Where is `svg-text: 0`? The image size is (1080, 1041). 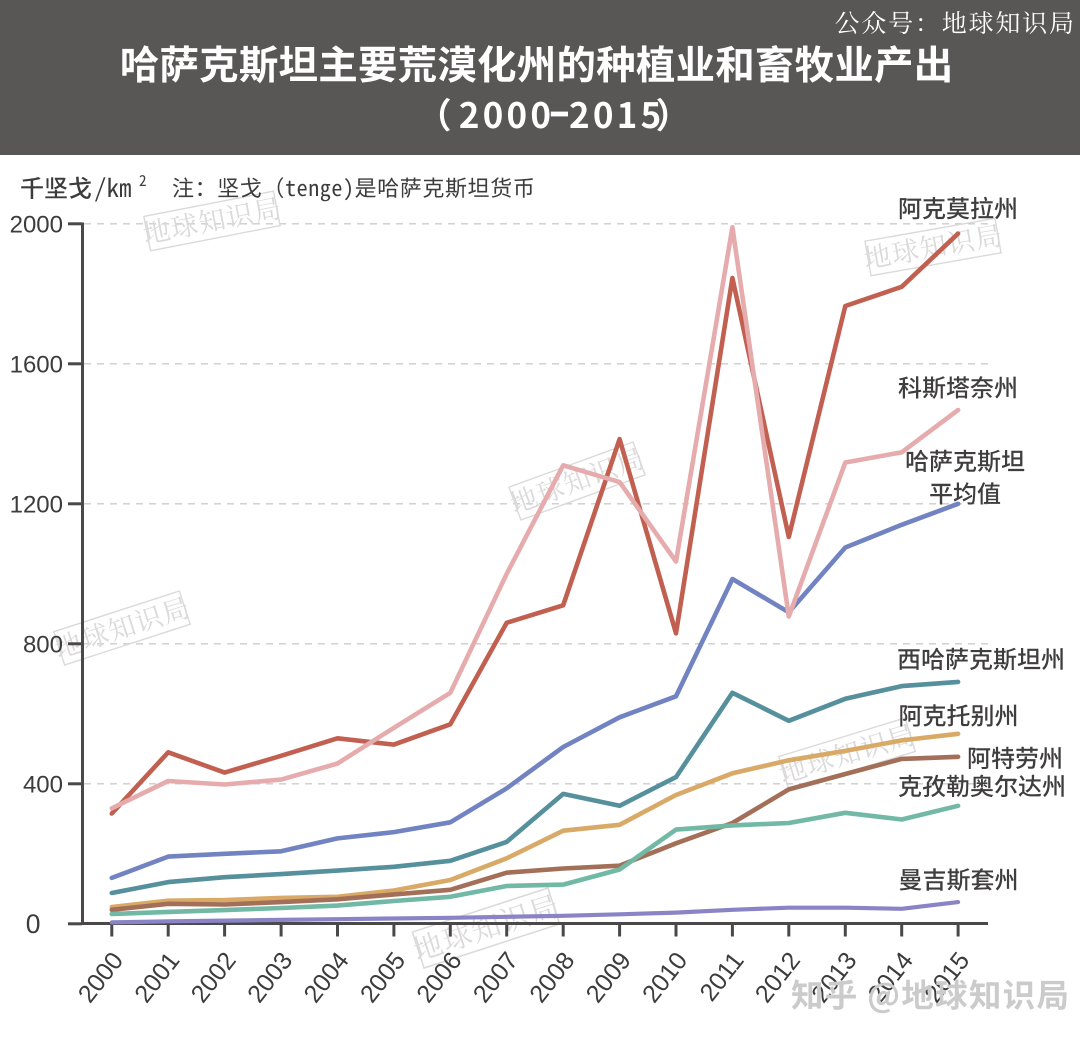
svg-text: 0 is located at coordinates (33, 924).